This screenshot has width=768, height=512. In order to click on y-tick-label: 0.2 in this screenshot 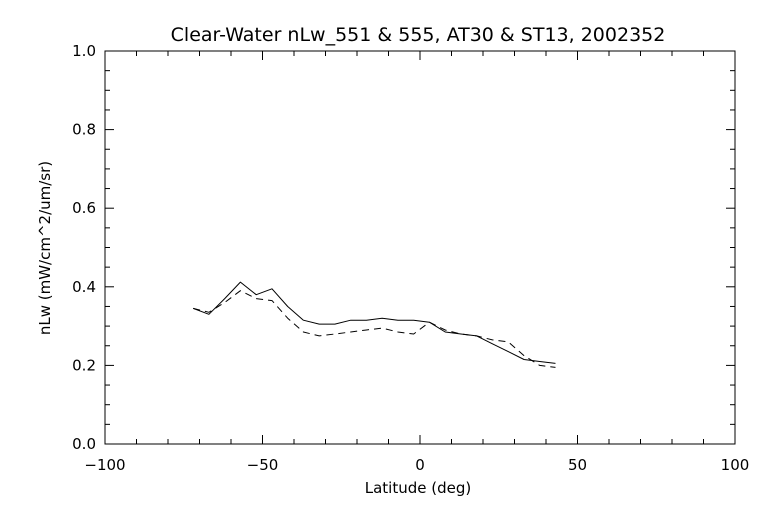, I will do `click(84, 365)`.